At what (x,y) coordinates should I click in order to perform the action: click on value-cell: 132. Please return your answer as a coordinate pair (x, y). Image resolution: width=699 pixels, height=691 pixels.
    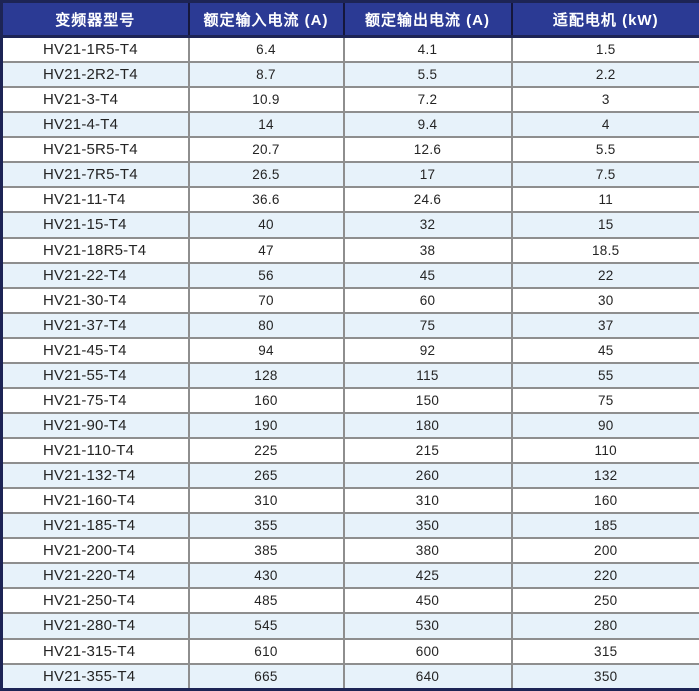
    Looking at the image, I should click on (604, 476).